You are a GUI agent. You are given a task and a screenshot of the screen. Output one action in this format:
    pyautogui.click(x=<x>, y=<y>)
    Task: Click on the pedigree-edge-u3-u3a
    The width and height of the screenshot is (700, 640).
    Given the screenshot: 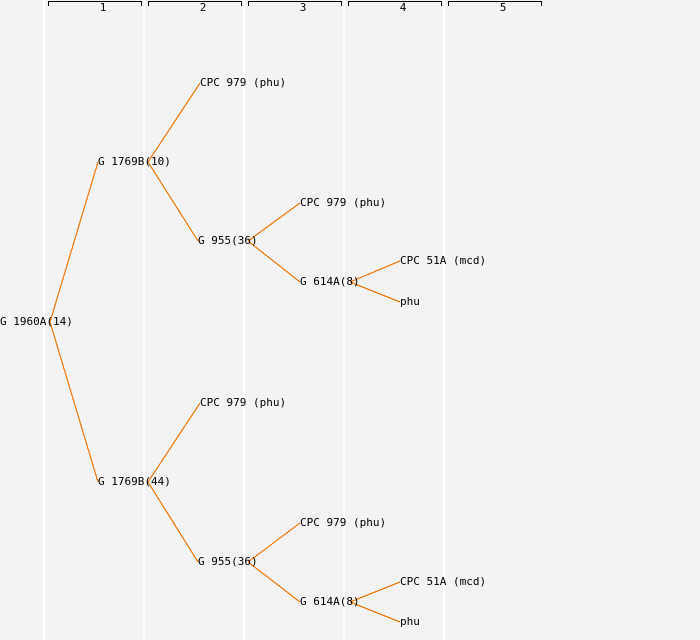 What is the action you would take?
    pyautogui.click(x=375, y=271)
    